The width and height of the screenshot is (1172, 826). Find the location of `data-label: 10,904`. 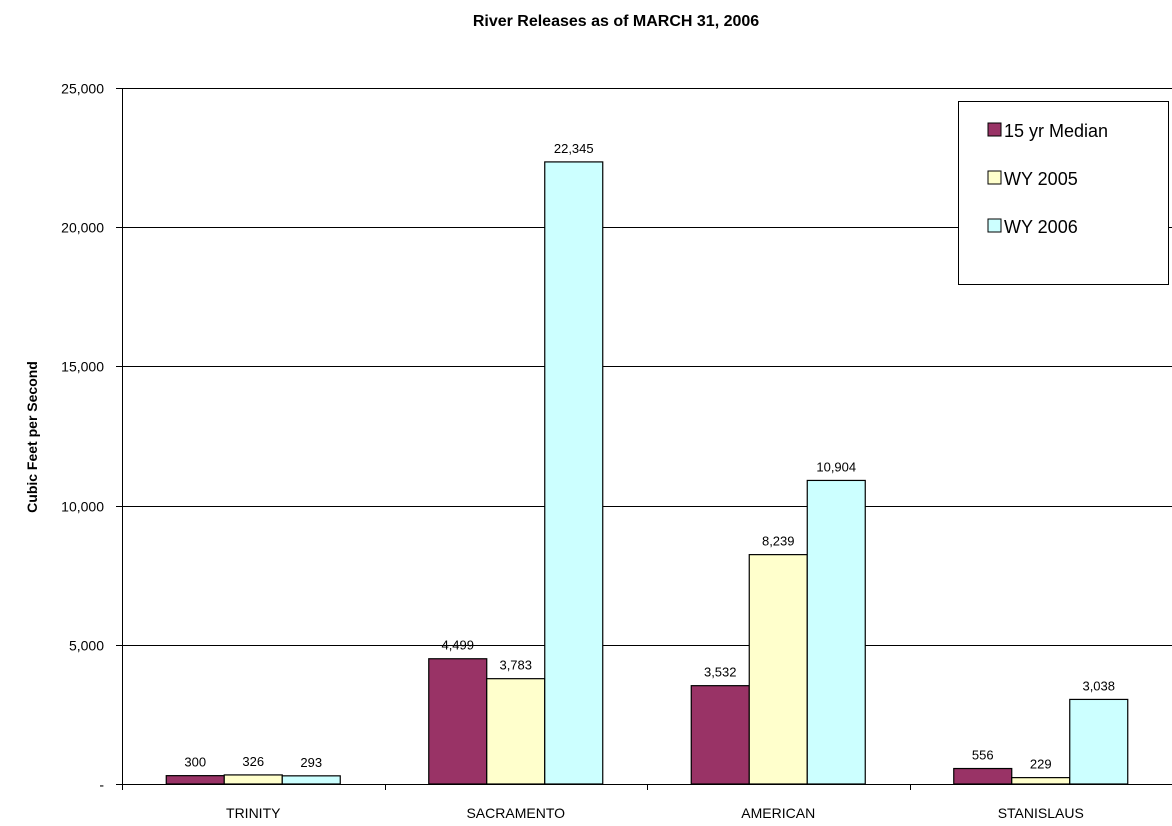

data-label: 10,904 is located at coordinates (836, 466).